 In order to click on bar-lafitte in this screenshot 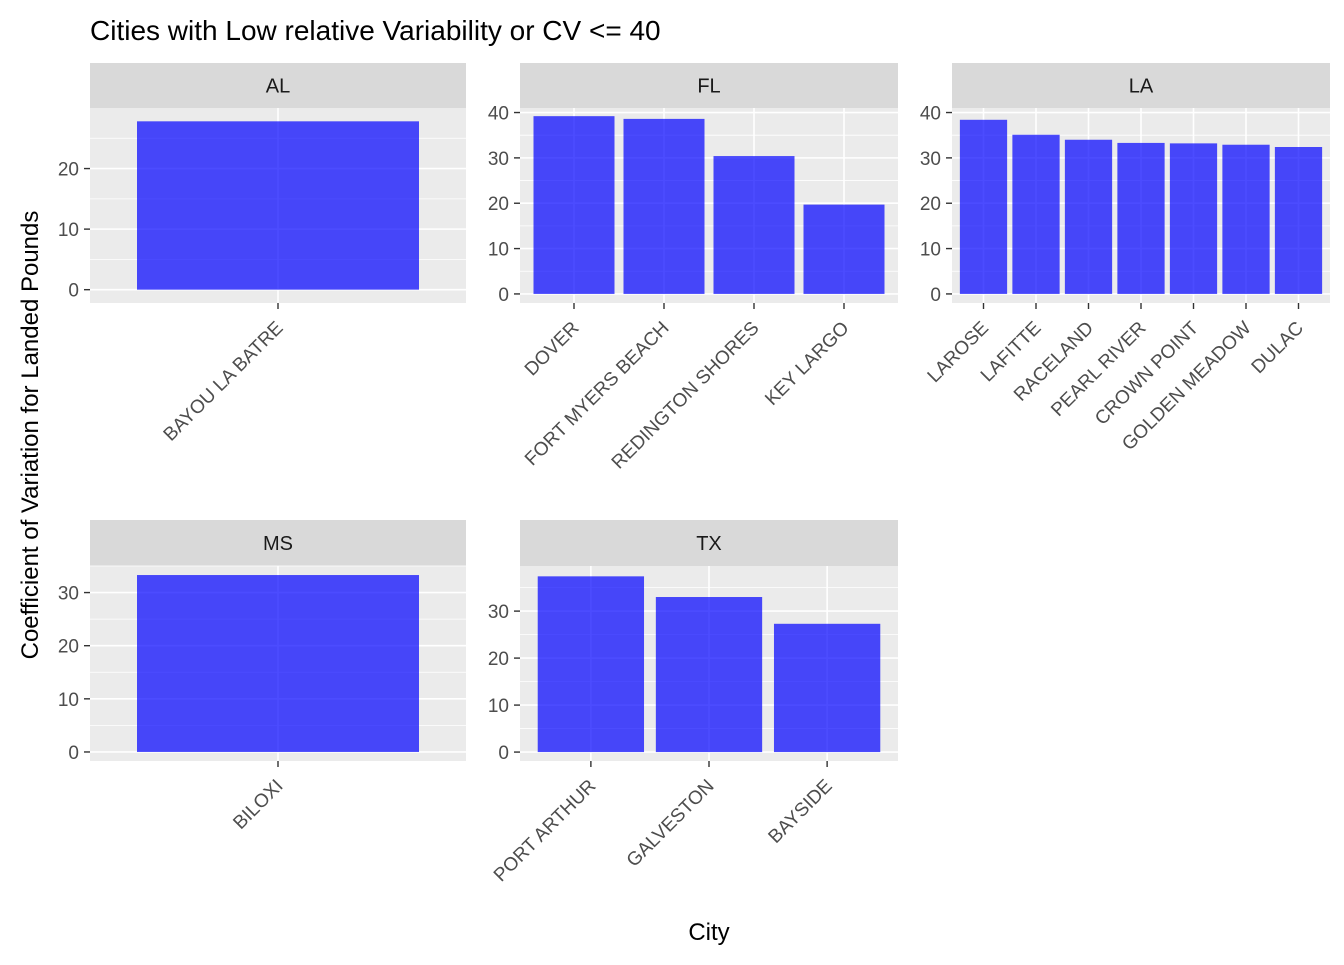, I will do `click(1036, 214)`.